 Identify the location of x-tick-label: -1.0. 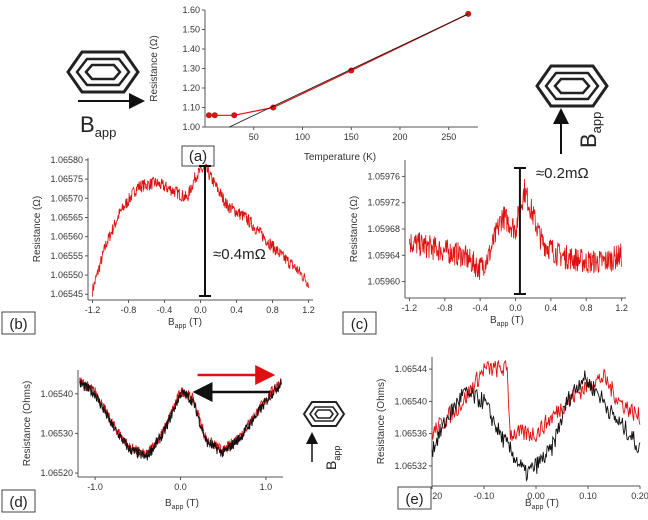
(95, 487).